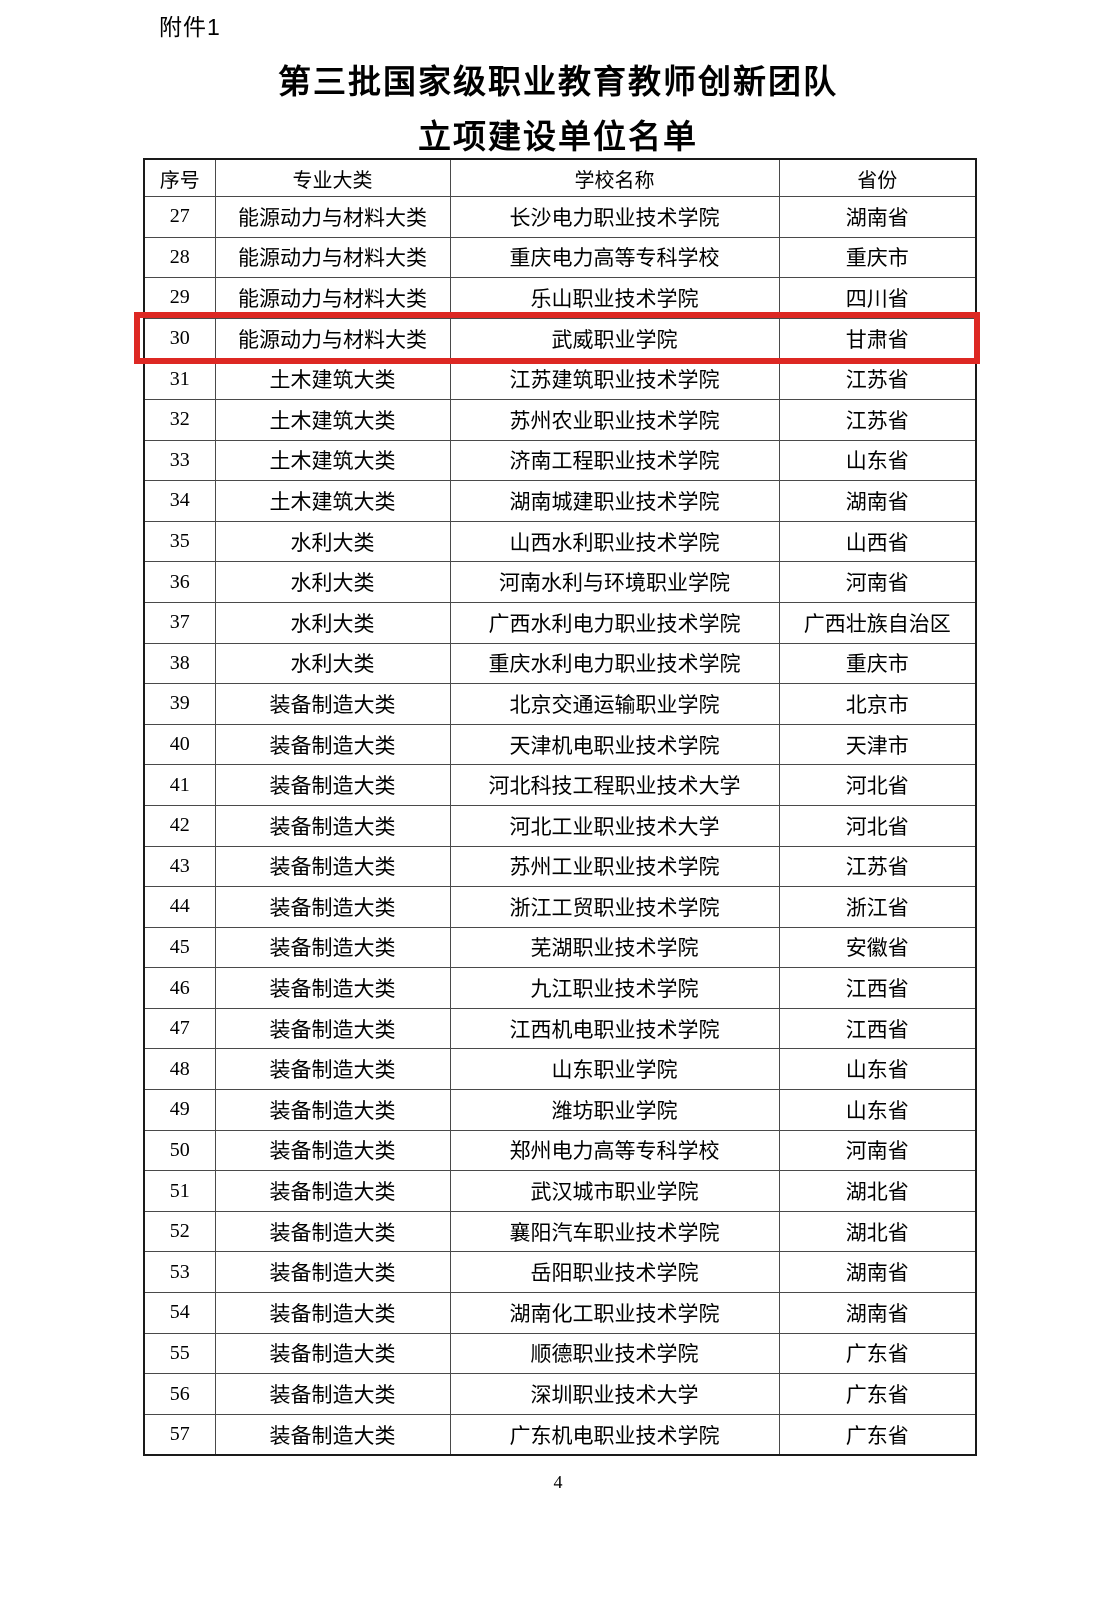 Image resolution: width=1116 pixels, height=1598 pixels. What do you see at coordinates (614, 217) in the screenshot?
I see `row-school-cell: 长沙电力职业技术学院` at bounding box center [614, 217].